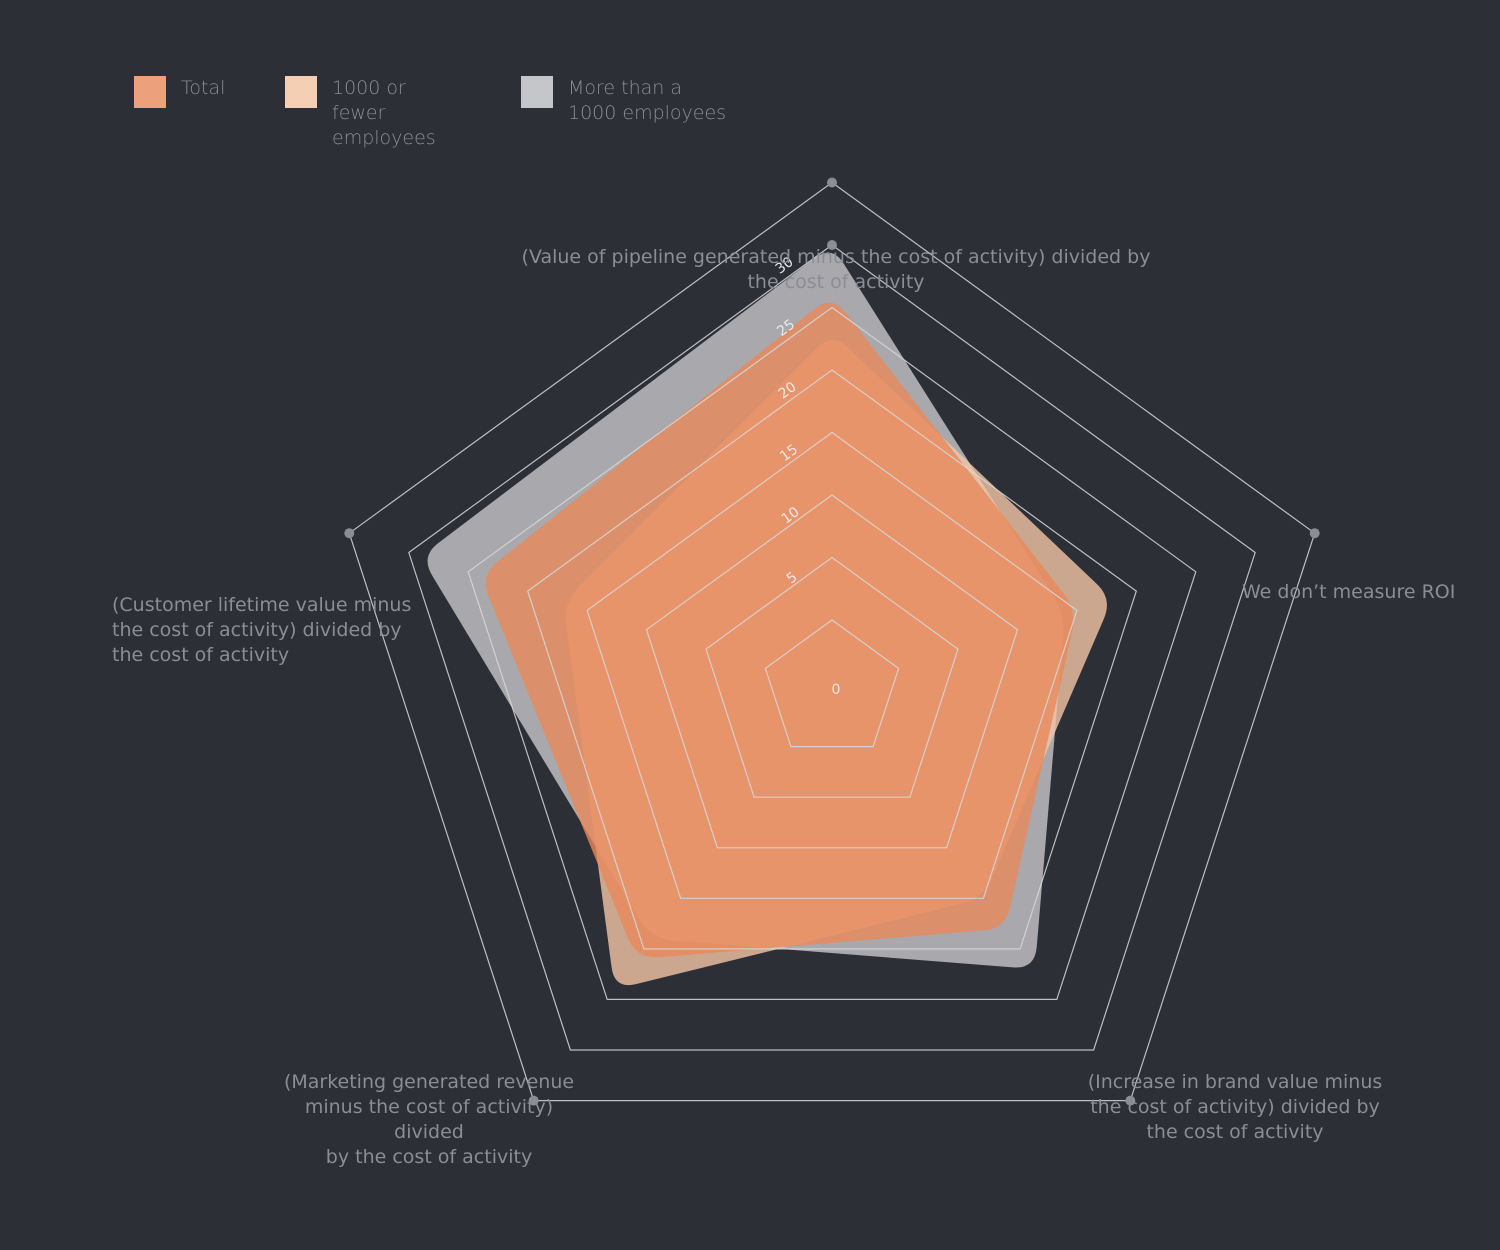 This screenshot has height=1250, width=1500. Describe the element at coordinates (181, 113) in the screenshot. I see `legend-item-total: Total` at that location.